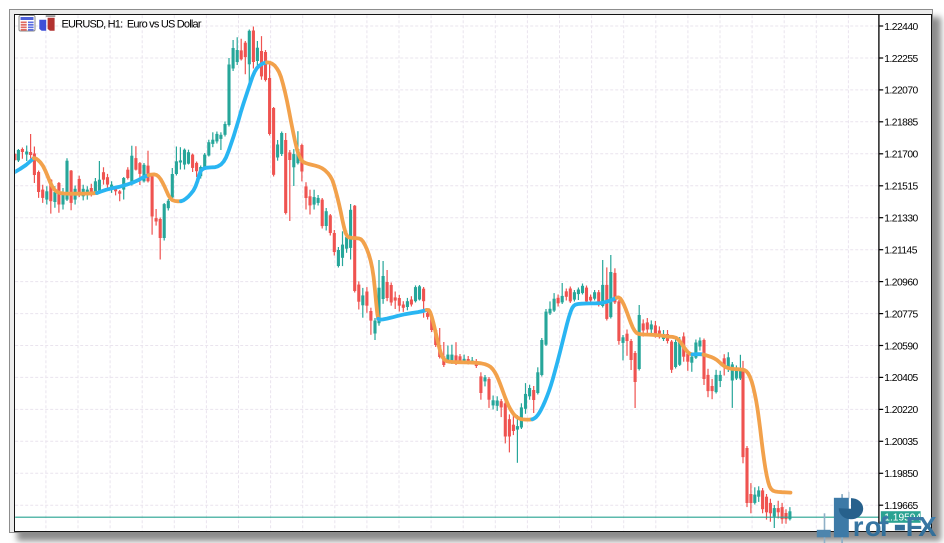 Image resolution: width=944 pixels, height=543 pixels. I want to click on svg-text: 1.22255, so click(901, 59).